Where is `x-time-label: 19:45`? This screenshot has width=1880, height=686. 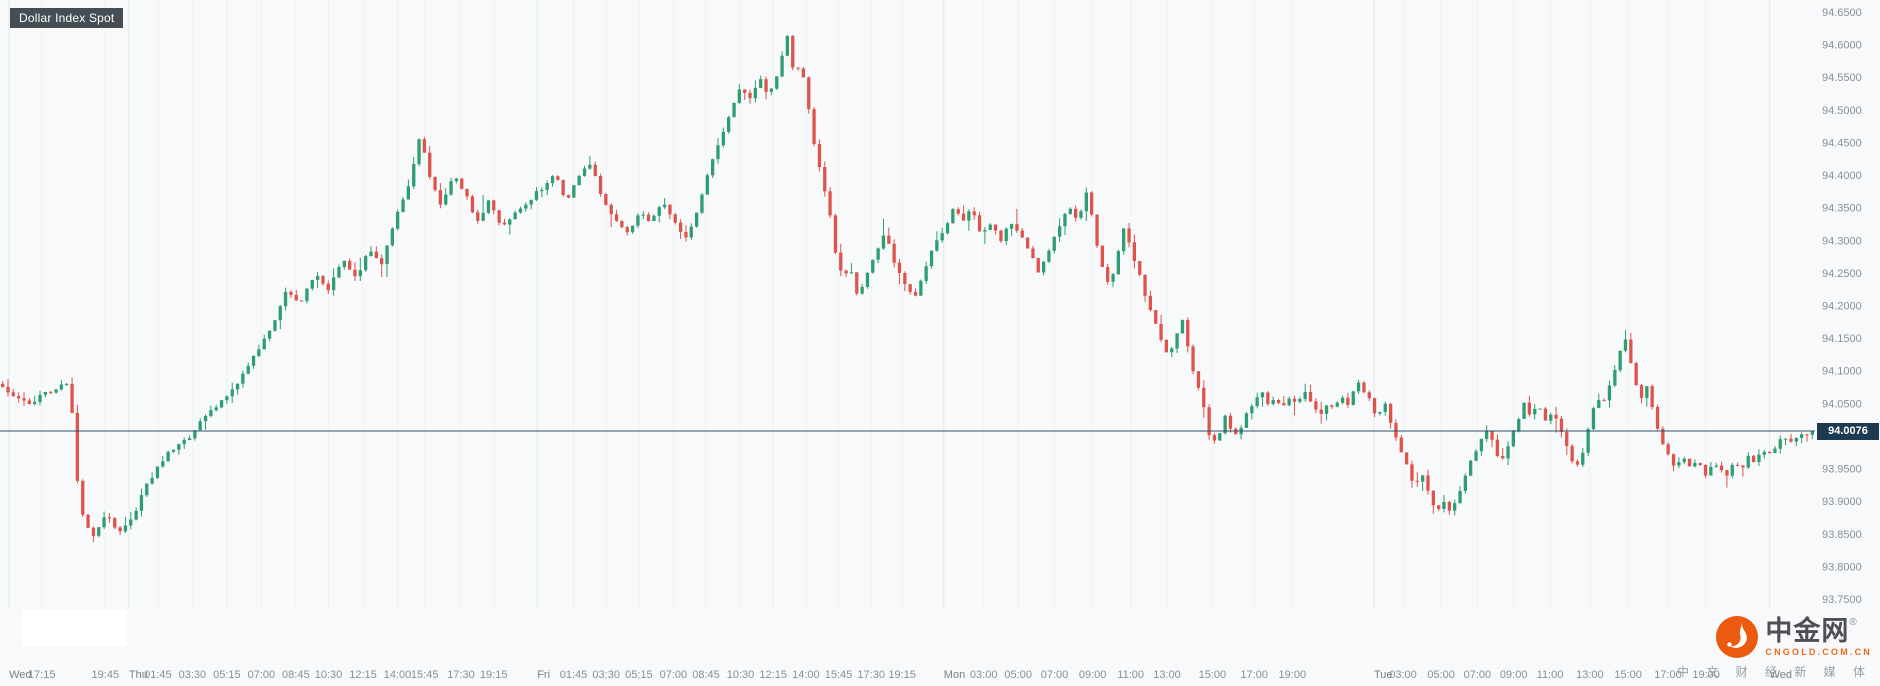
x-time-label: 19:45 is located at coordinates (106, 675).